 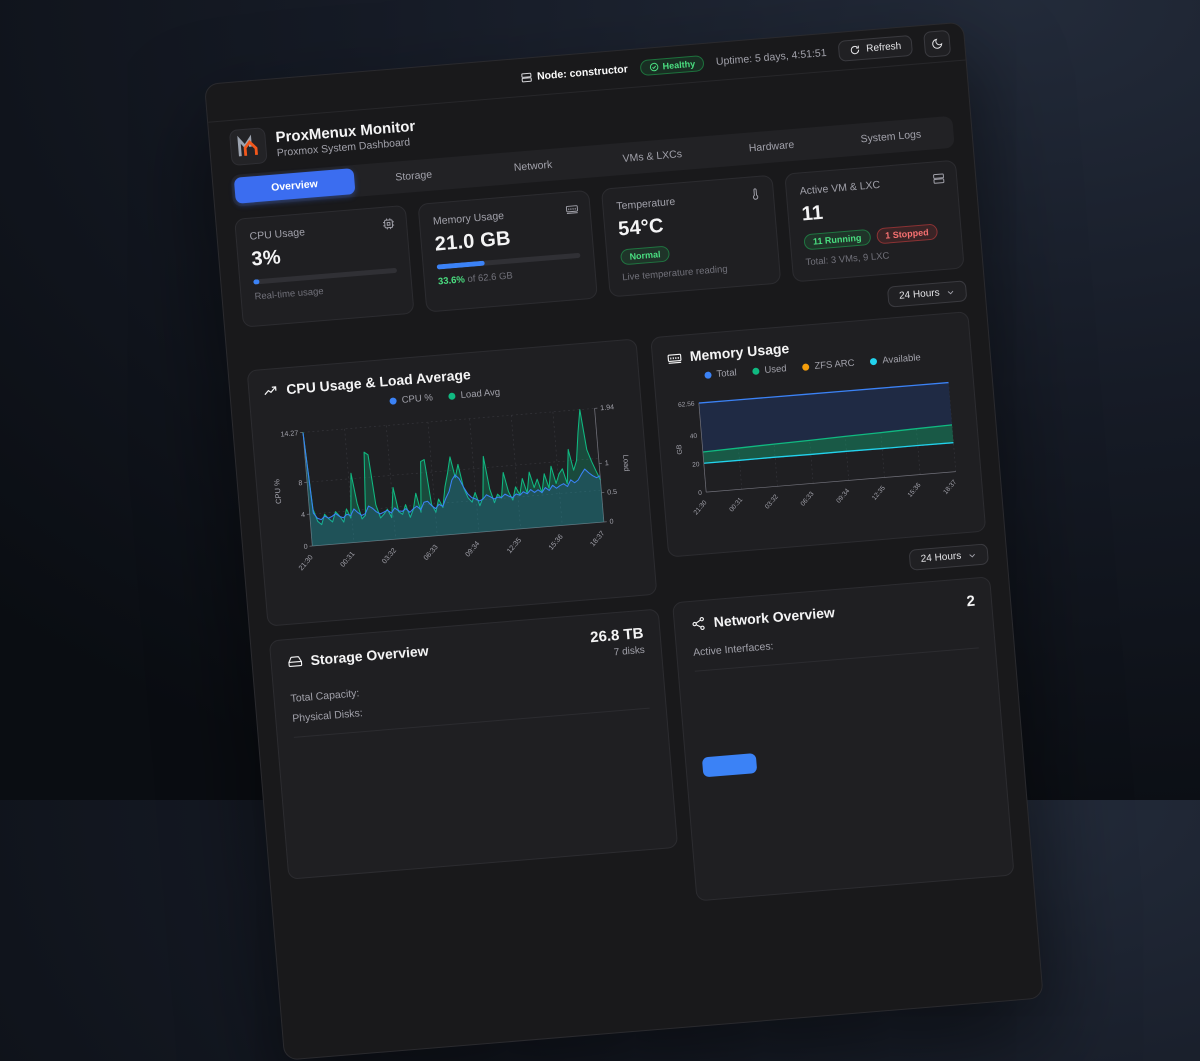 I want to click on uptime-text: Uptime: 5 days, 4:51:51, so click(x=771, y=56).